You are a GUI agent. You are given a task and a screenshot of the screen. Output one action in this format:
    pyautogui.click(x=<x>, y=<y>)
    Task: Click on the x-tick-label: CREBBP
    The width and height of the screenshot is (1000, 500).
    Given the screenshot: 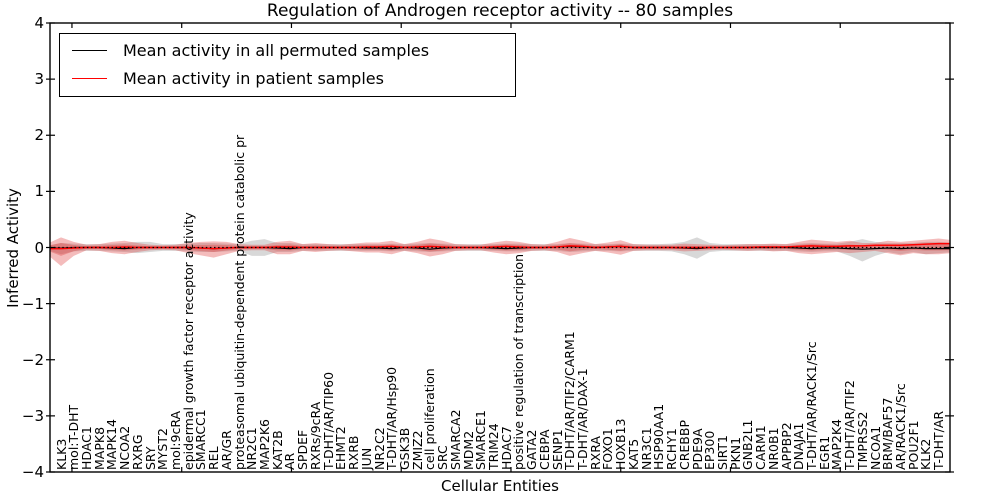 What is the action you would take?
    pyautogui.click(x=684, y=445)
    